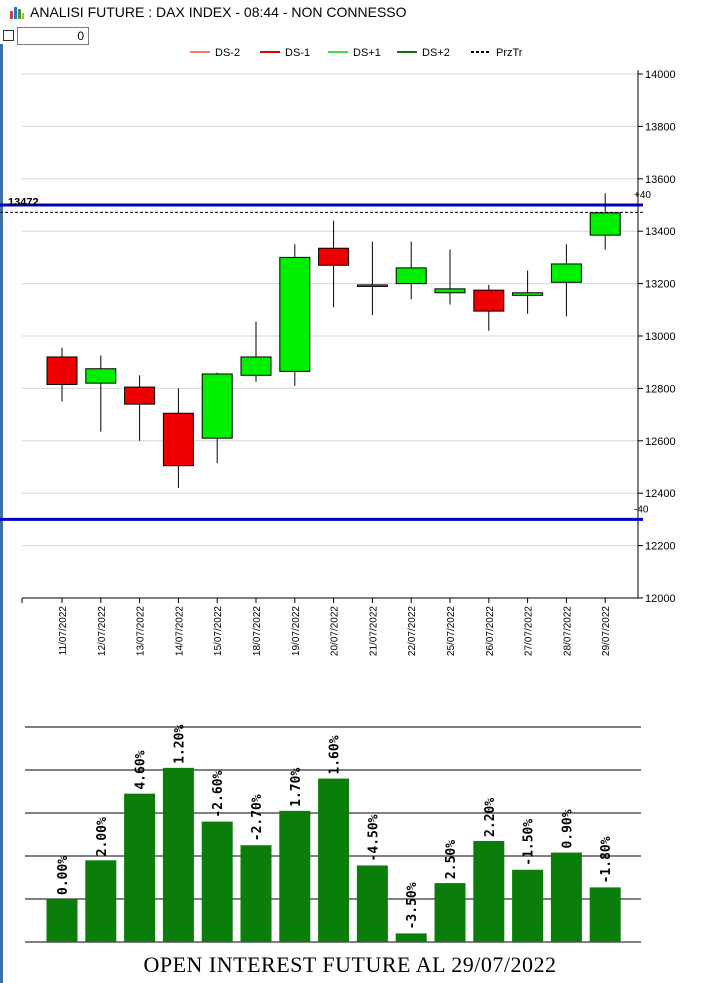 This screenshot has width=720, height=983. What do you see at coordinates (179, 744) in the screenshot?
I see `oi-bar-label: 1.20%` at bounding box center [179, 744].